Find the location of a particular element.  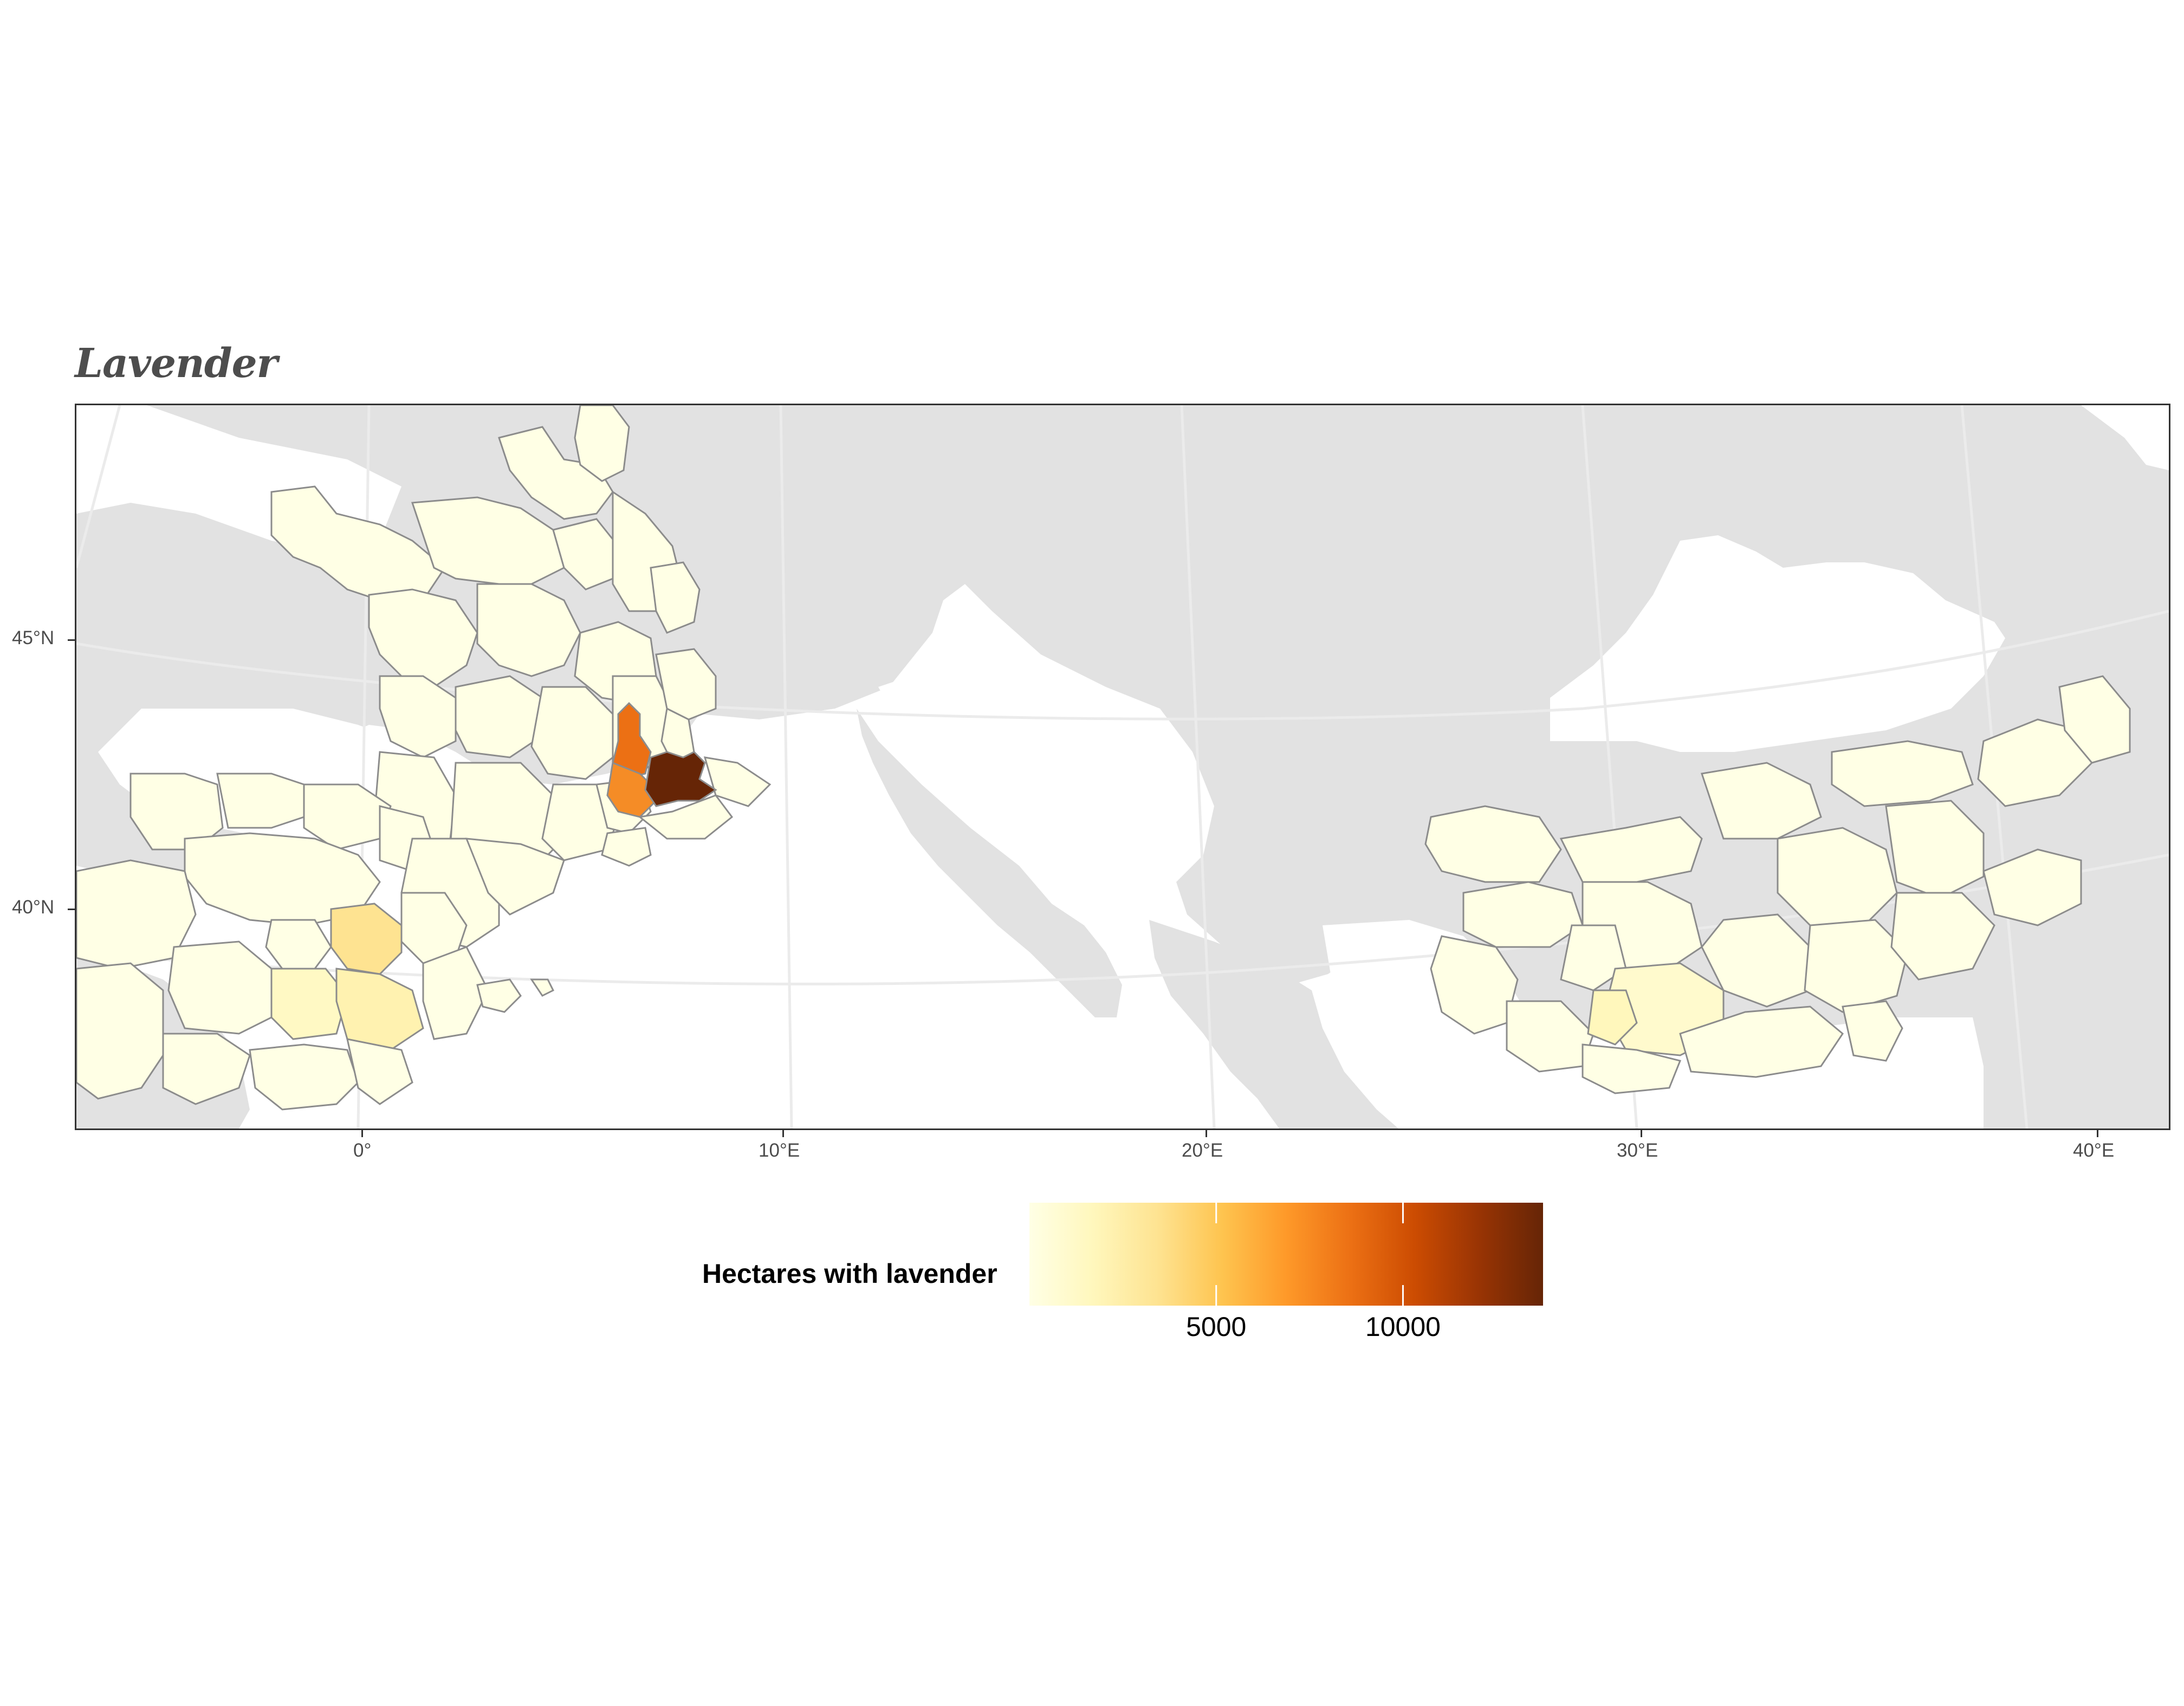

aegean-sea is located at coordinates (1458, 1024).